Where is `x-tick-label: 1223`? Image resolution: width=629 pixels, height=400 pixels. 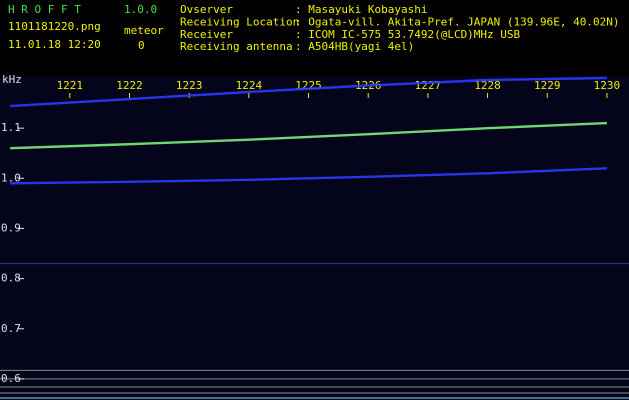
x-tick-label: 1223 is located at coordinates (189, 85).